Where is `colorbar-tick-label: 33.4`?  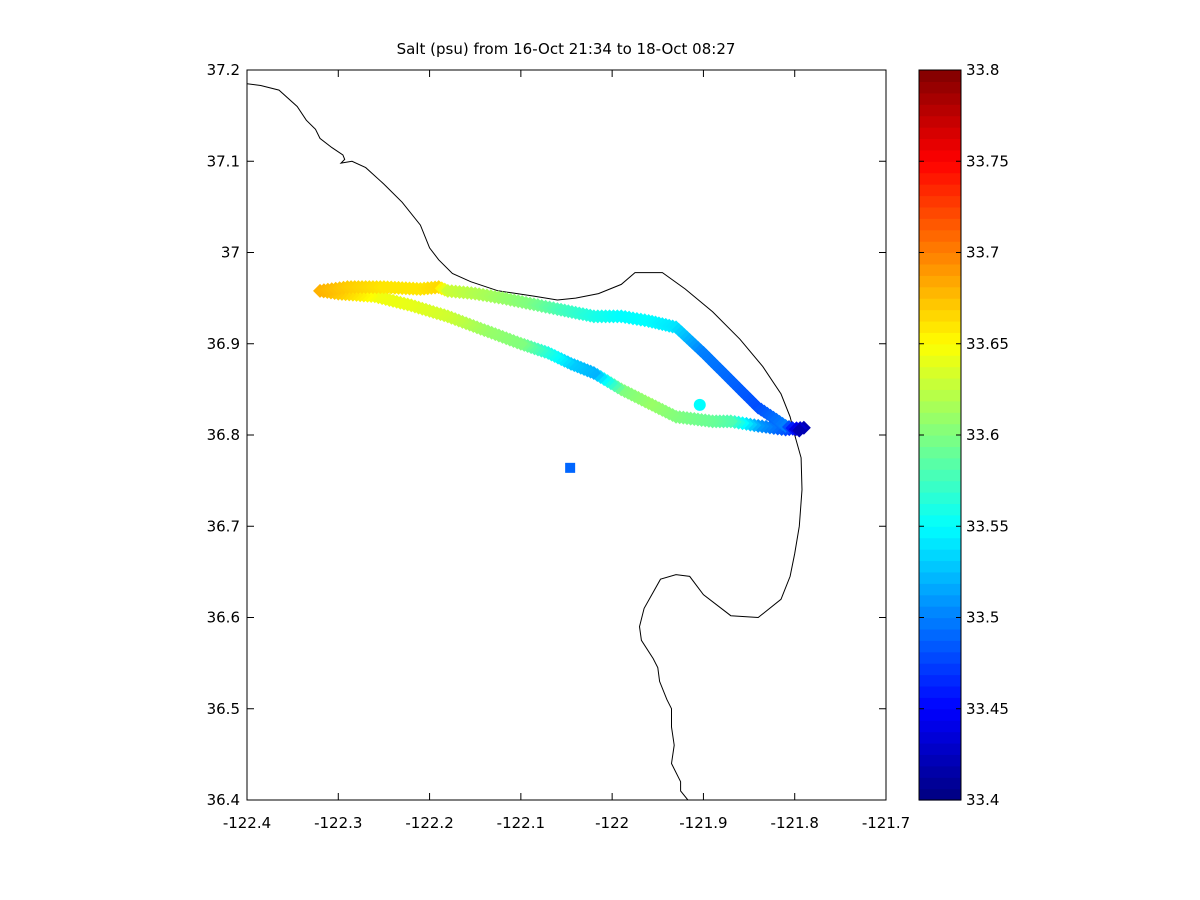 colorbar-tick-label: 33.4 is located at coordinates (982, 800).